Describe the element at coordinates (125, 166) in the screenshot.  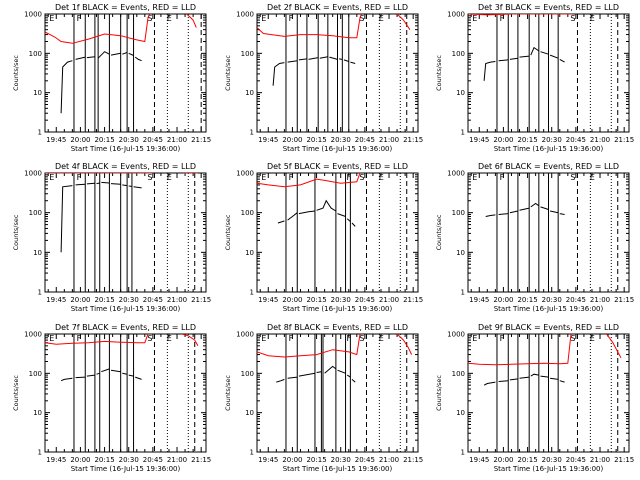
I see `panel-title: Det 4f BLACK = Events, RED = LLD` at that location.